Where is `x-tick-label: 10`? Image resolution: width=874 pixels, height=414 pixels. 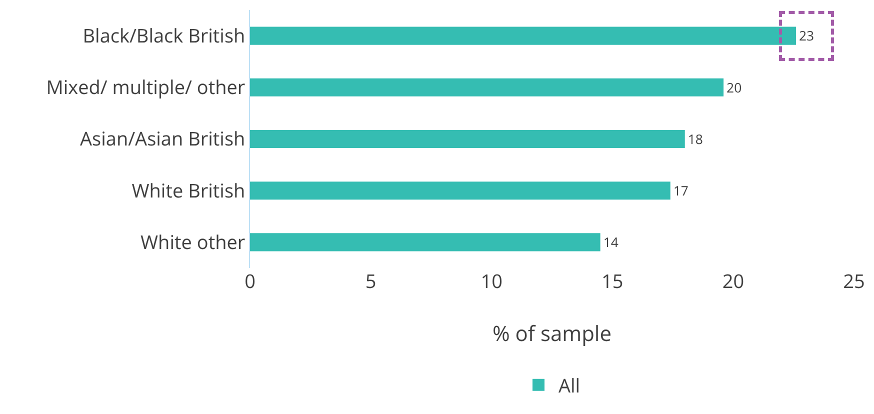 x-tick-label: 10 is located at coordinates (491, 281).